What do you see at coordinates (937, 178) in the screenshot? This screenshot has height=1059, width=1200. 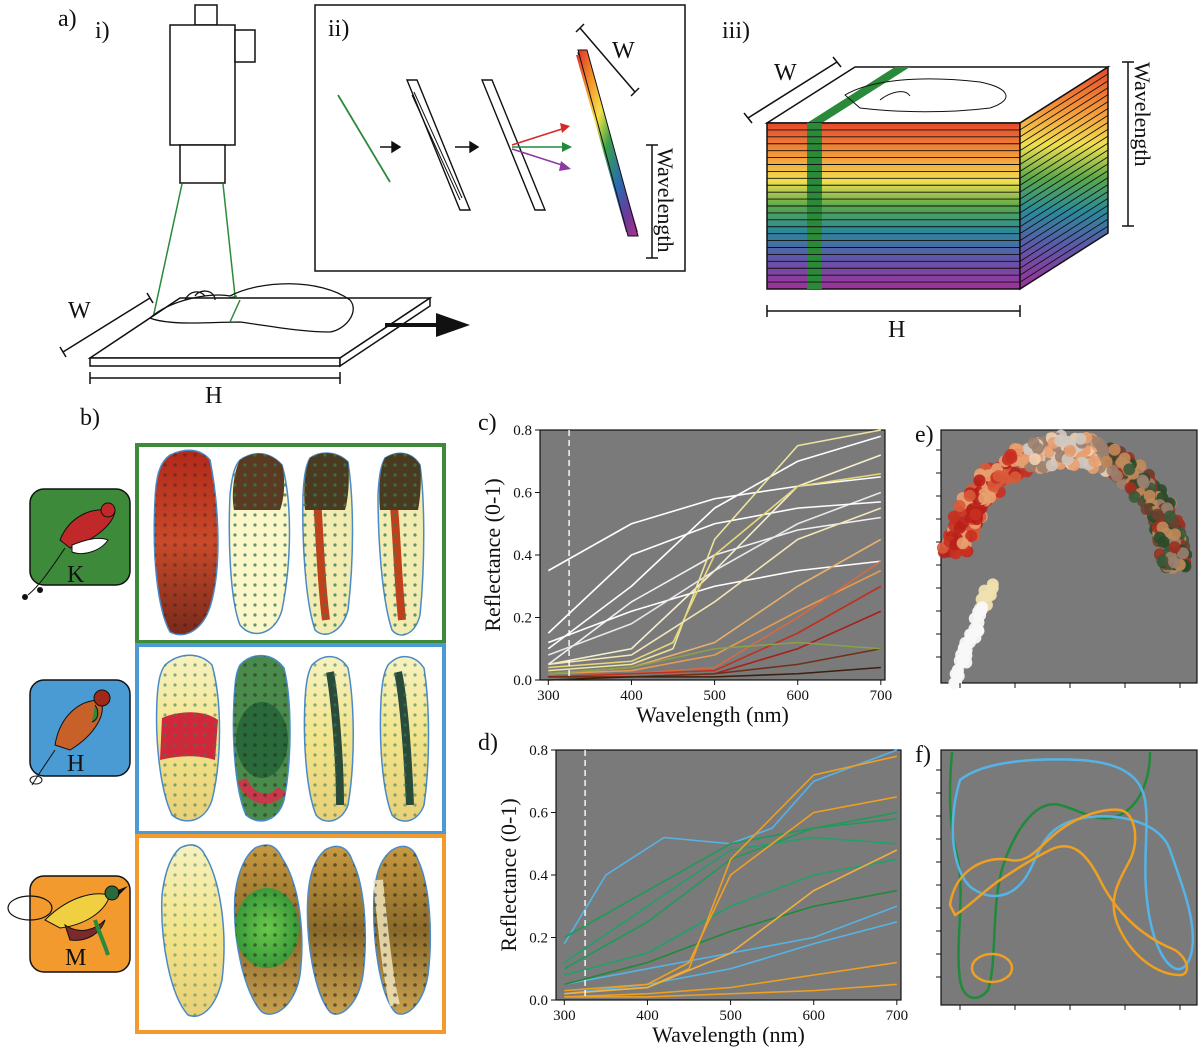 I see `hyperspectral-cube` at bounding box center [937, 178].